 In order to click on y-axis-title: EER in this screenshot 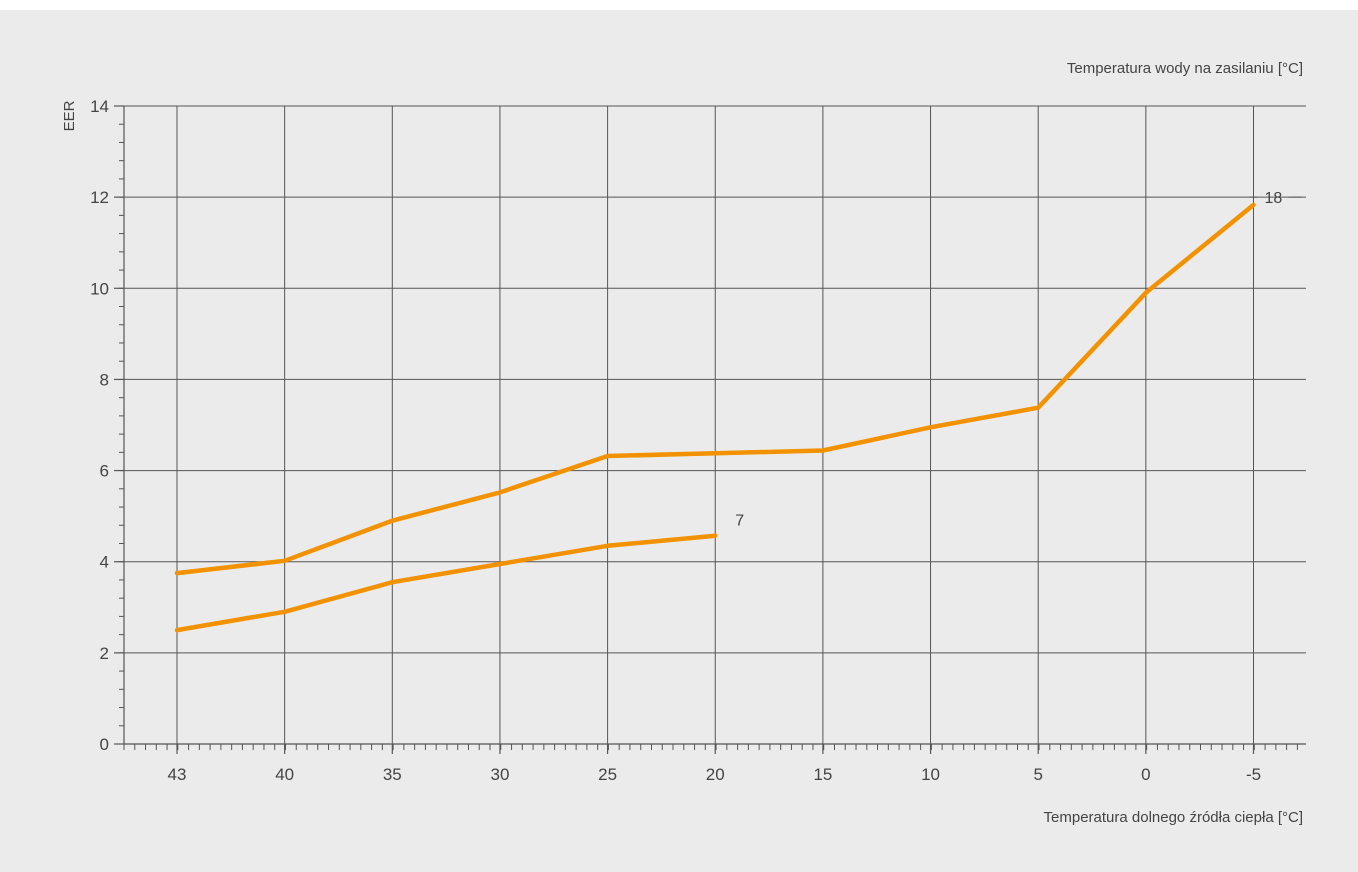, I will do `click(69, 115)`.